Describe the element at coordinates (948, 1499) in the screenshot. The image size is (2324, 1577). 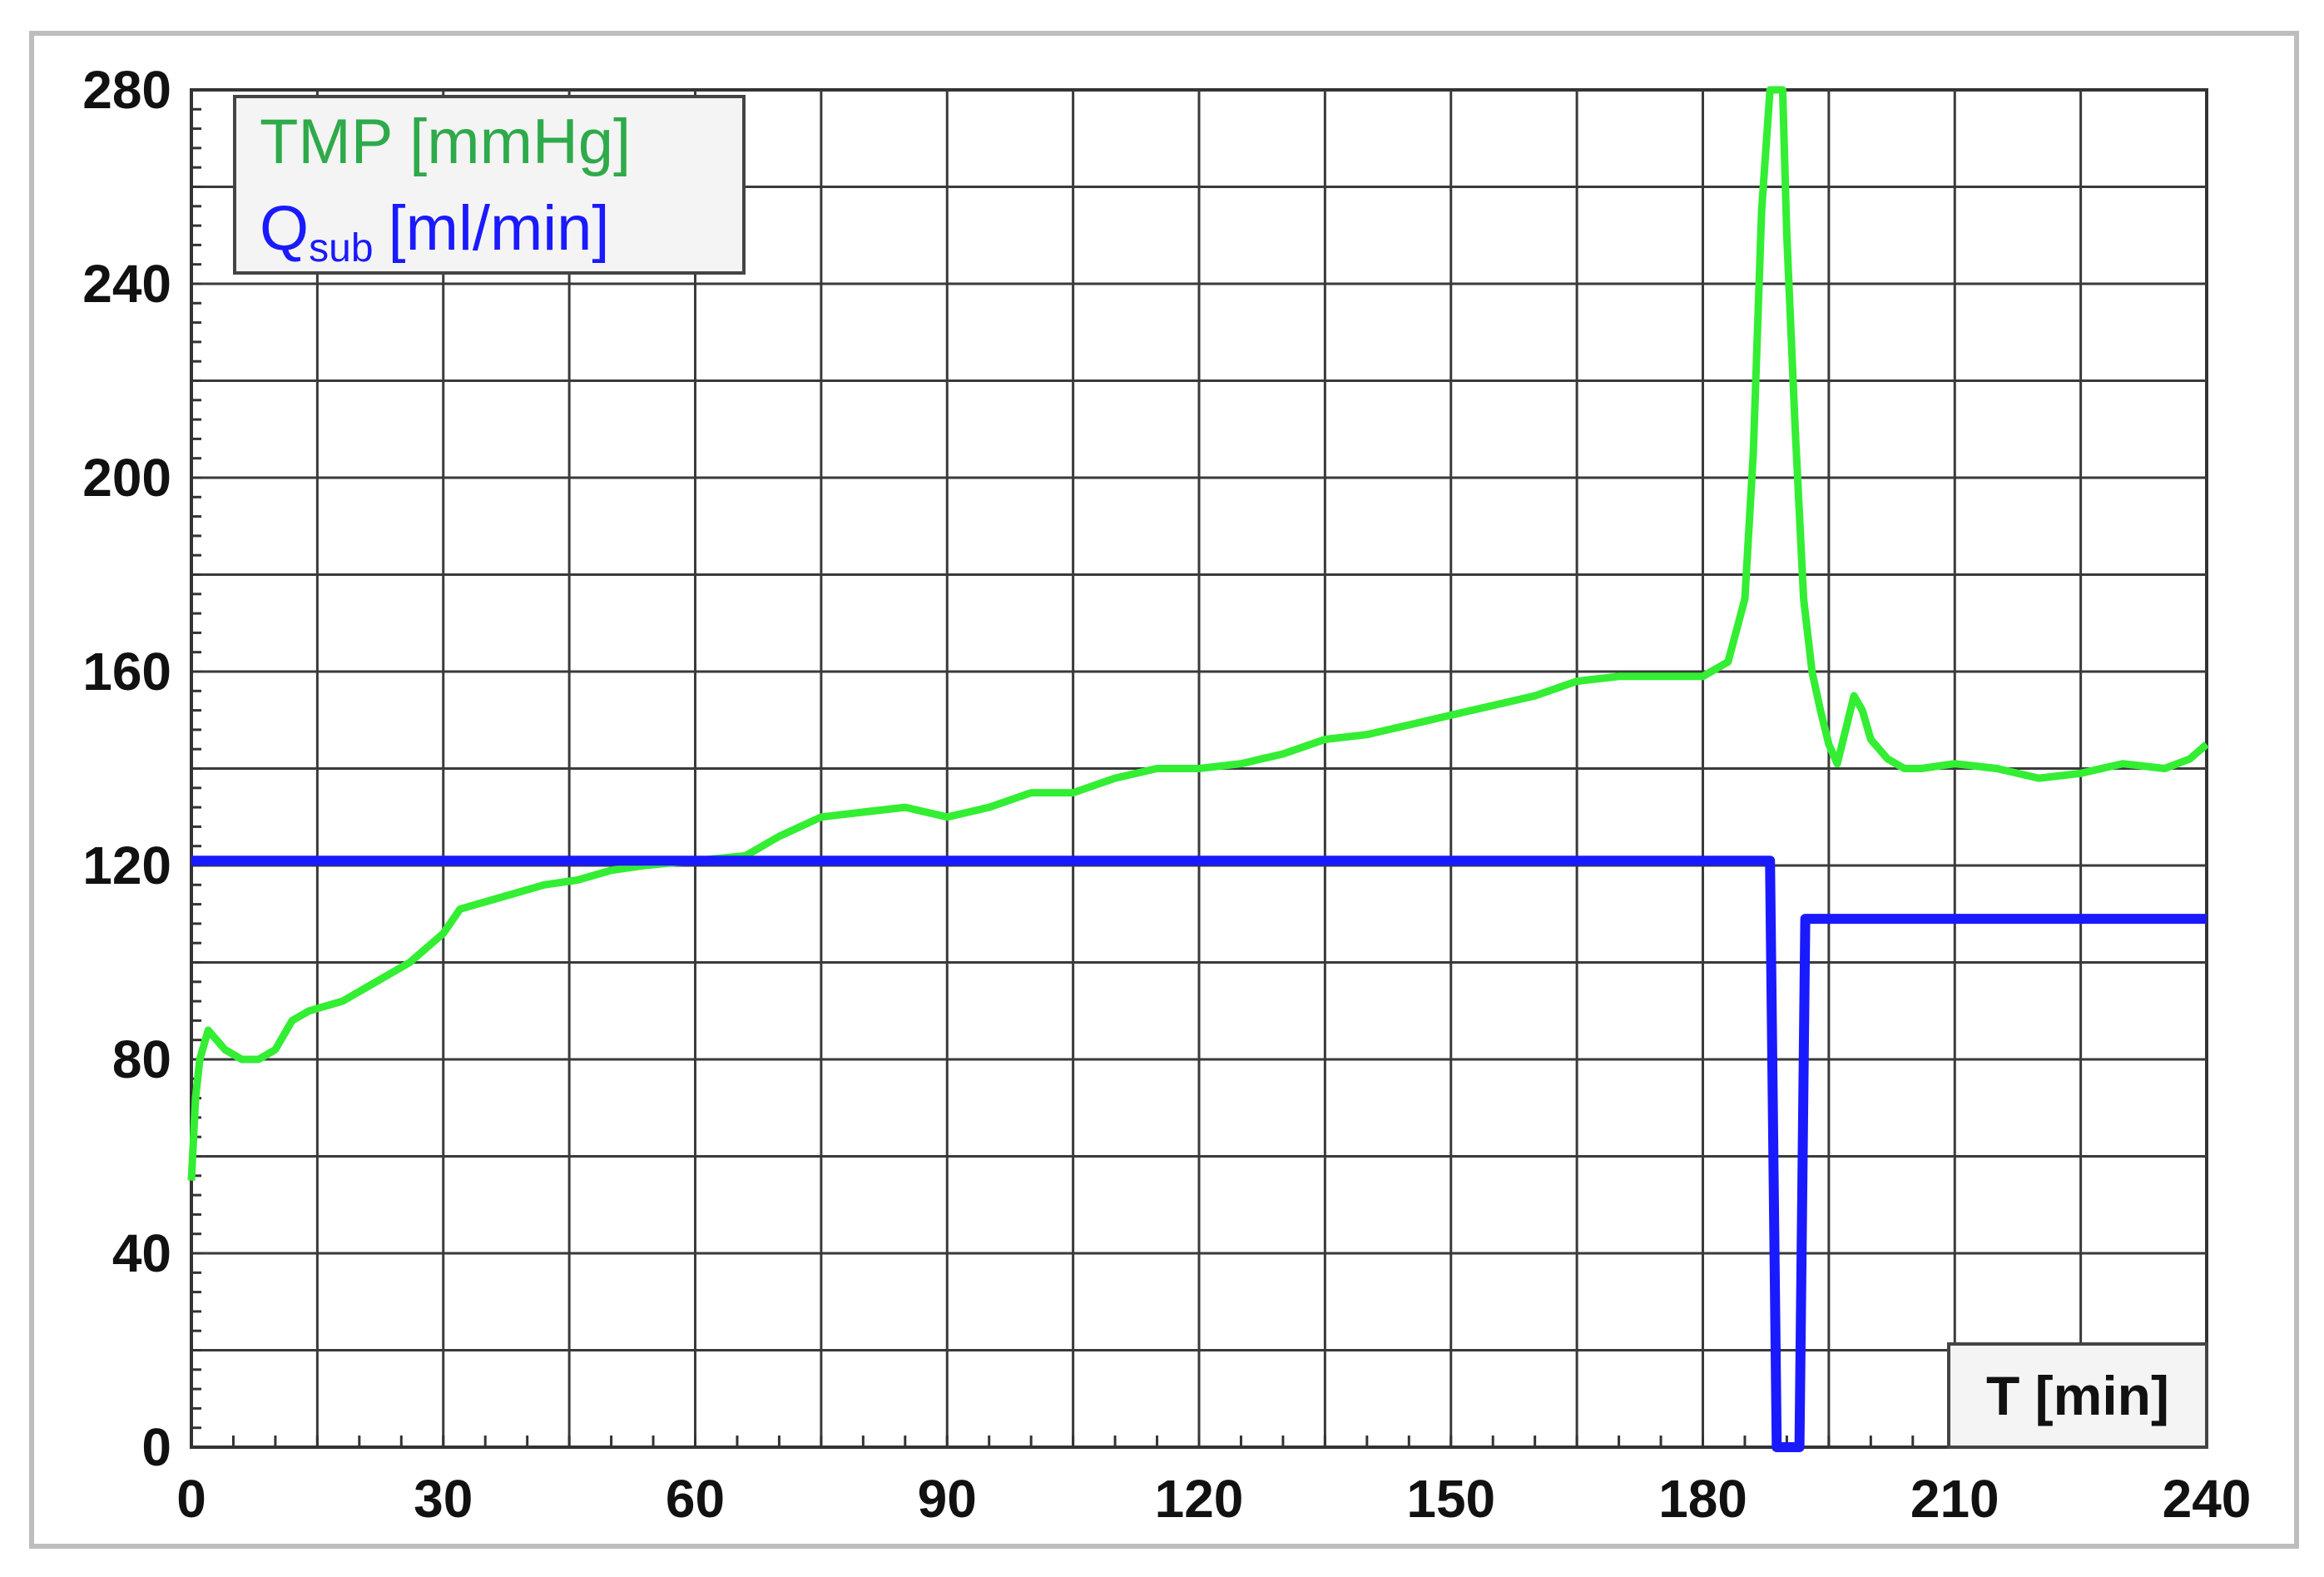
I see `x-tick-label: 90` at that location.